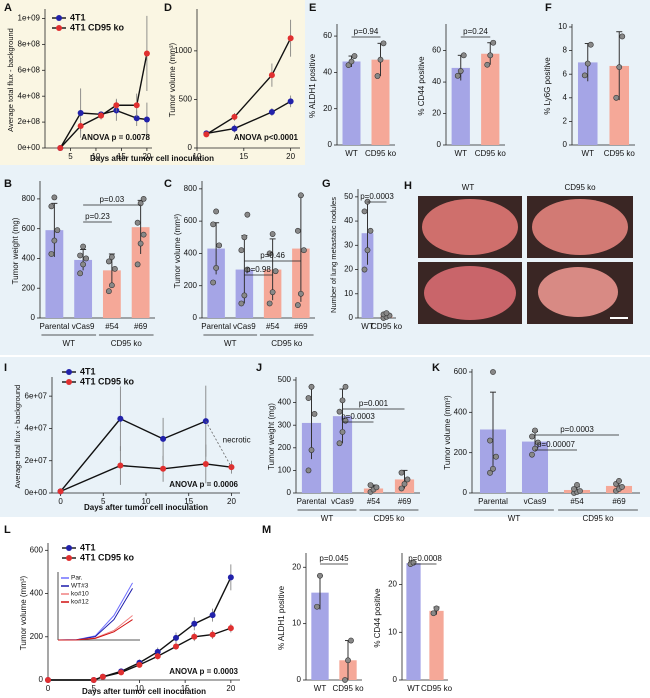 The image size is (650, 698). What do you see at coordinates (493, 501) in the screenshot?
I see `x-tick-label: Parental` at bounding box center [493, 501].